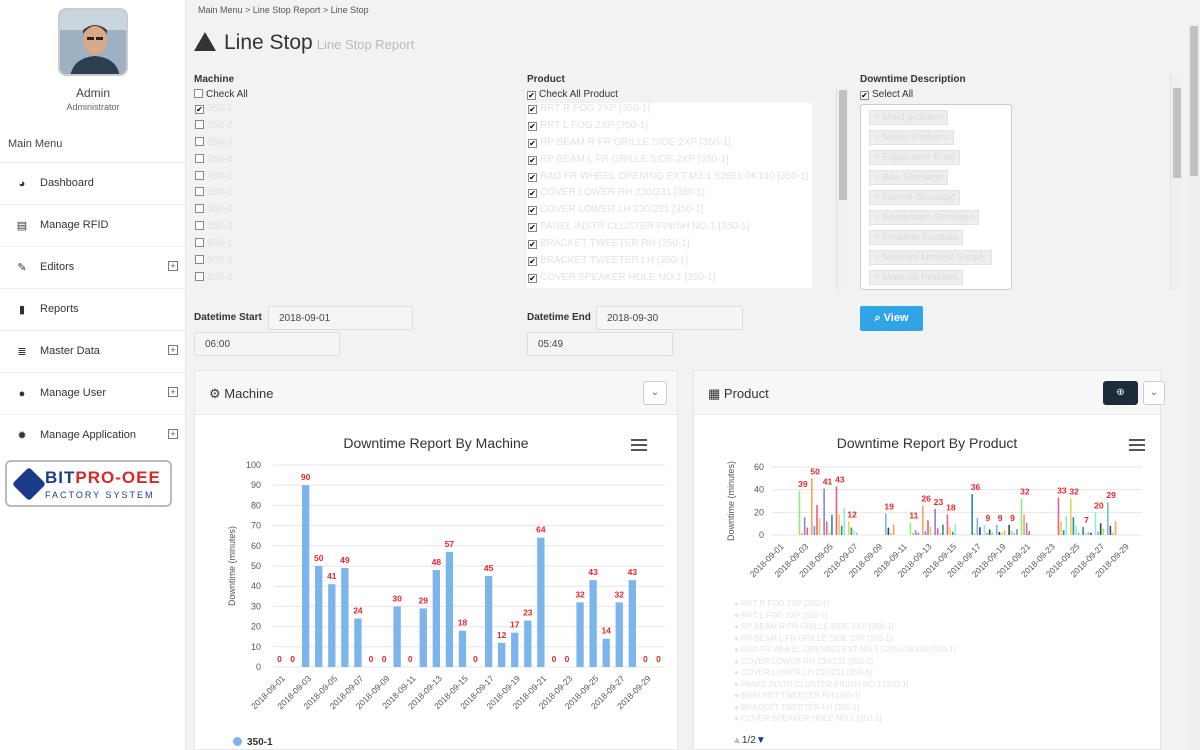  What do you see at coordinates (669, 145) in the screenshot?
I see `product-list-item: ✔ RP BEAM R FR GRILLE SIDE 2XP [350-1]` at bounding box center [669, 145].